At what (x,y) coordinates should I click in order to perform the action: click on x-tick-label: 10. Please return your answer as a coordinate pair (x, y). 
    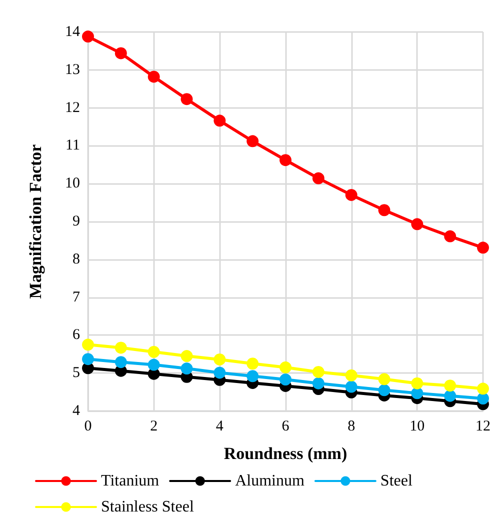
    Looking at the image, I should click on (417, 426).